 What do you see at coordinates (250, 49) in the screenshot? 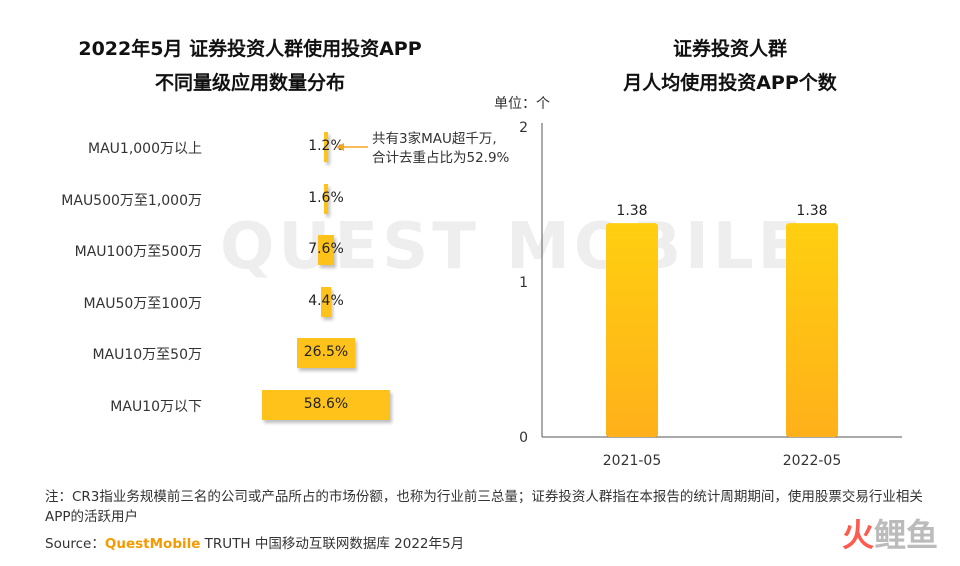
I see `left-chart-title-line1: 2022年5月 证券投资人群使用投资APP` at bounding box center [250, 49].